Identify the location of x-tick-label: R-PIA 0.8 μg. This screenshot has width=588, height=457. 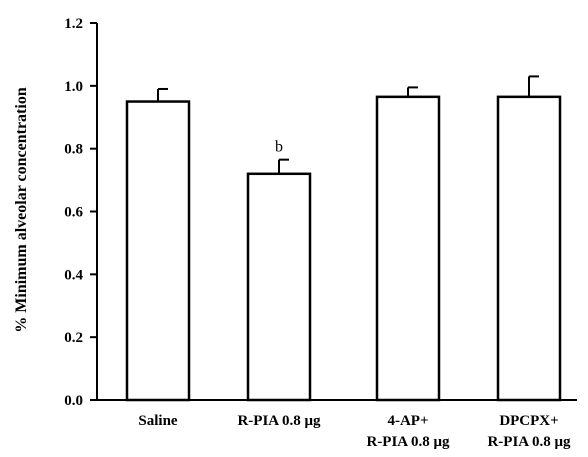
(279, 421).